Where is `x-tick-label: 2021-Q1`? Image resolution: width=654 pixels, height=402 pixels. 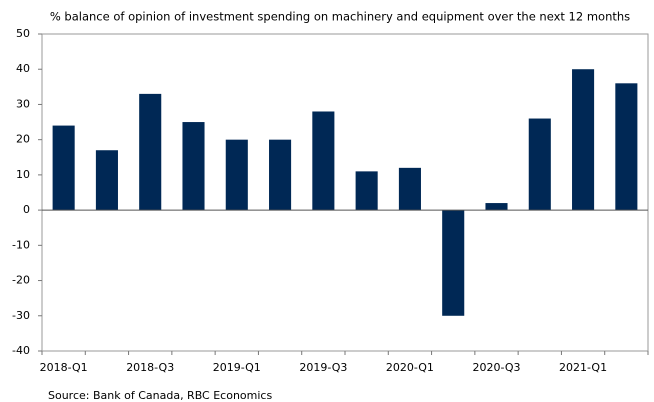 x-tick-label: 2021-Q1 is located at coordinates (583, 367).